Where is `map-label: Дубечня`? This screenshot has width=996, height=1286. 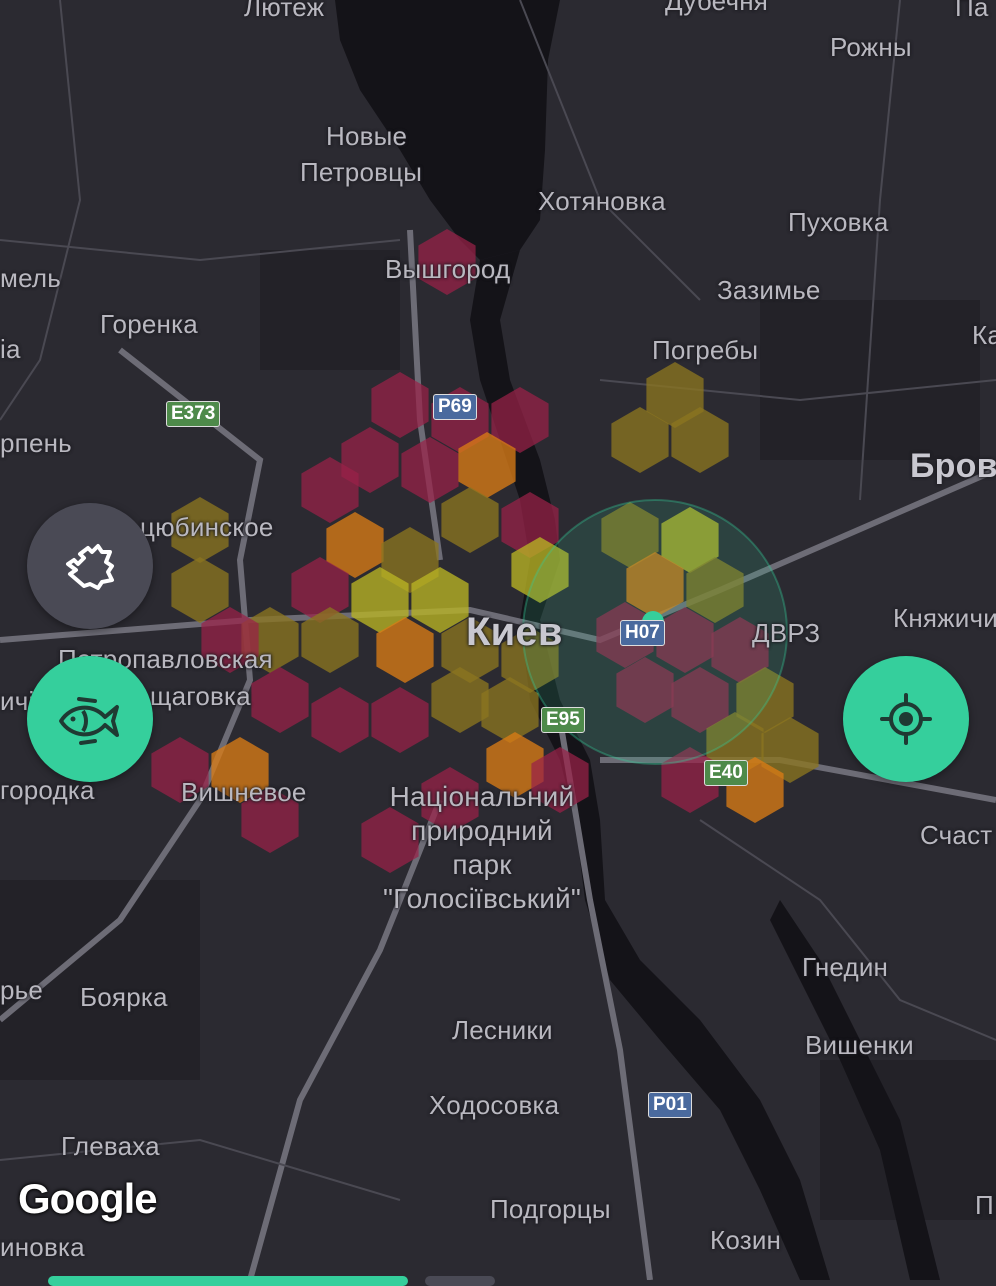
map-label: Дубечня is located at coordinates (717, 8).